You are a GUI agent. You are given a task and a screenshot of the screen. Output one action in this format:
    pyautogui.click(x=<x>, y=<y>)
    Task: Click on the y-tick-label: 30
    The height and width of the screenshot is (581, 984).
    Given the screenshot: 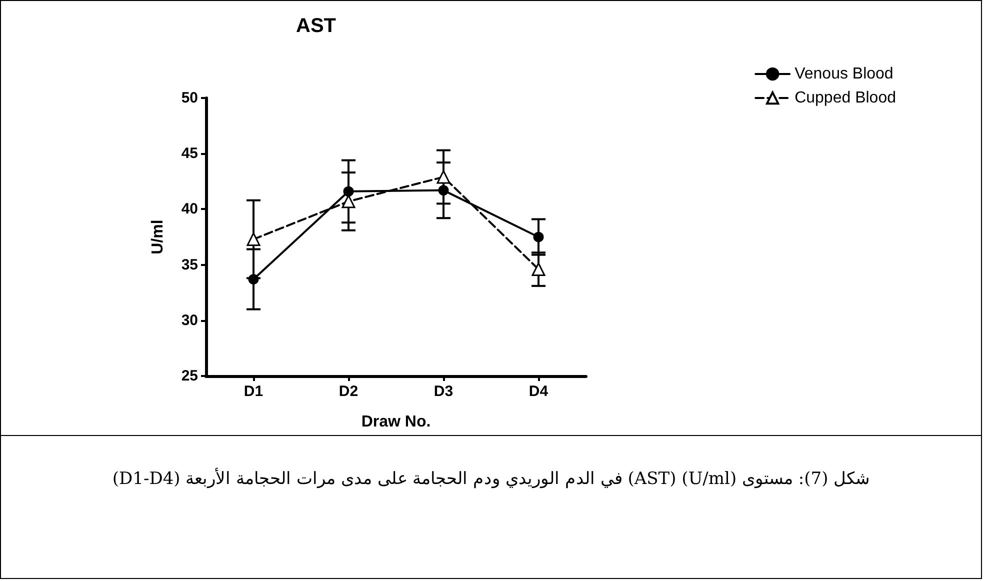 What is the action you would take?
    pyautogui.click(x=189, y=320)
    